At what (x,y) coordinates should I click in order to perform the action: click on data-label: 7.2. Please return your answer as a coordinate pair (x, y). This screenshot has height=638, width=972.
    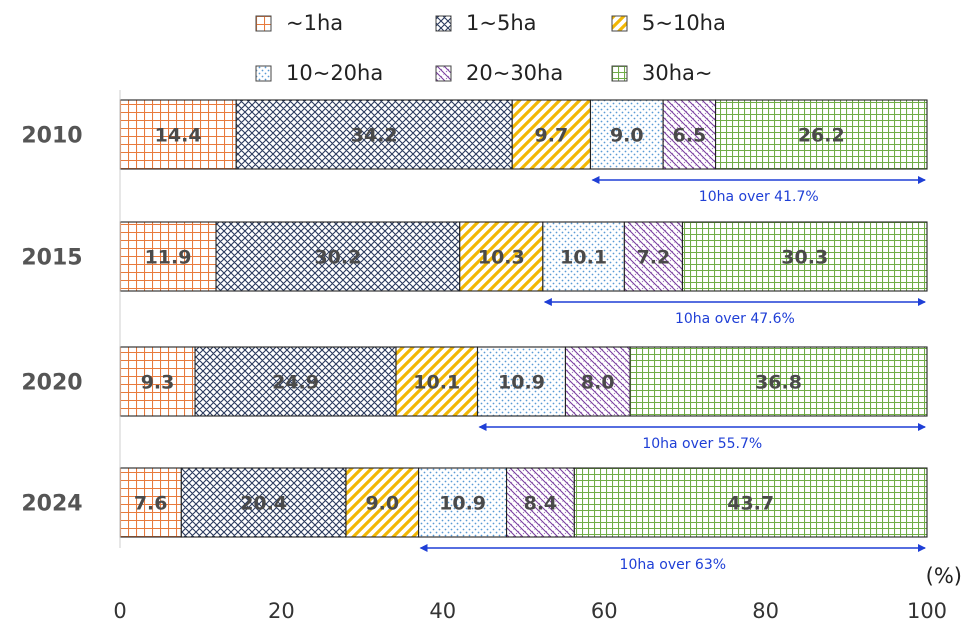
    Looking at the image, I should click on (654, 258).